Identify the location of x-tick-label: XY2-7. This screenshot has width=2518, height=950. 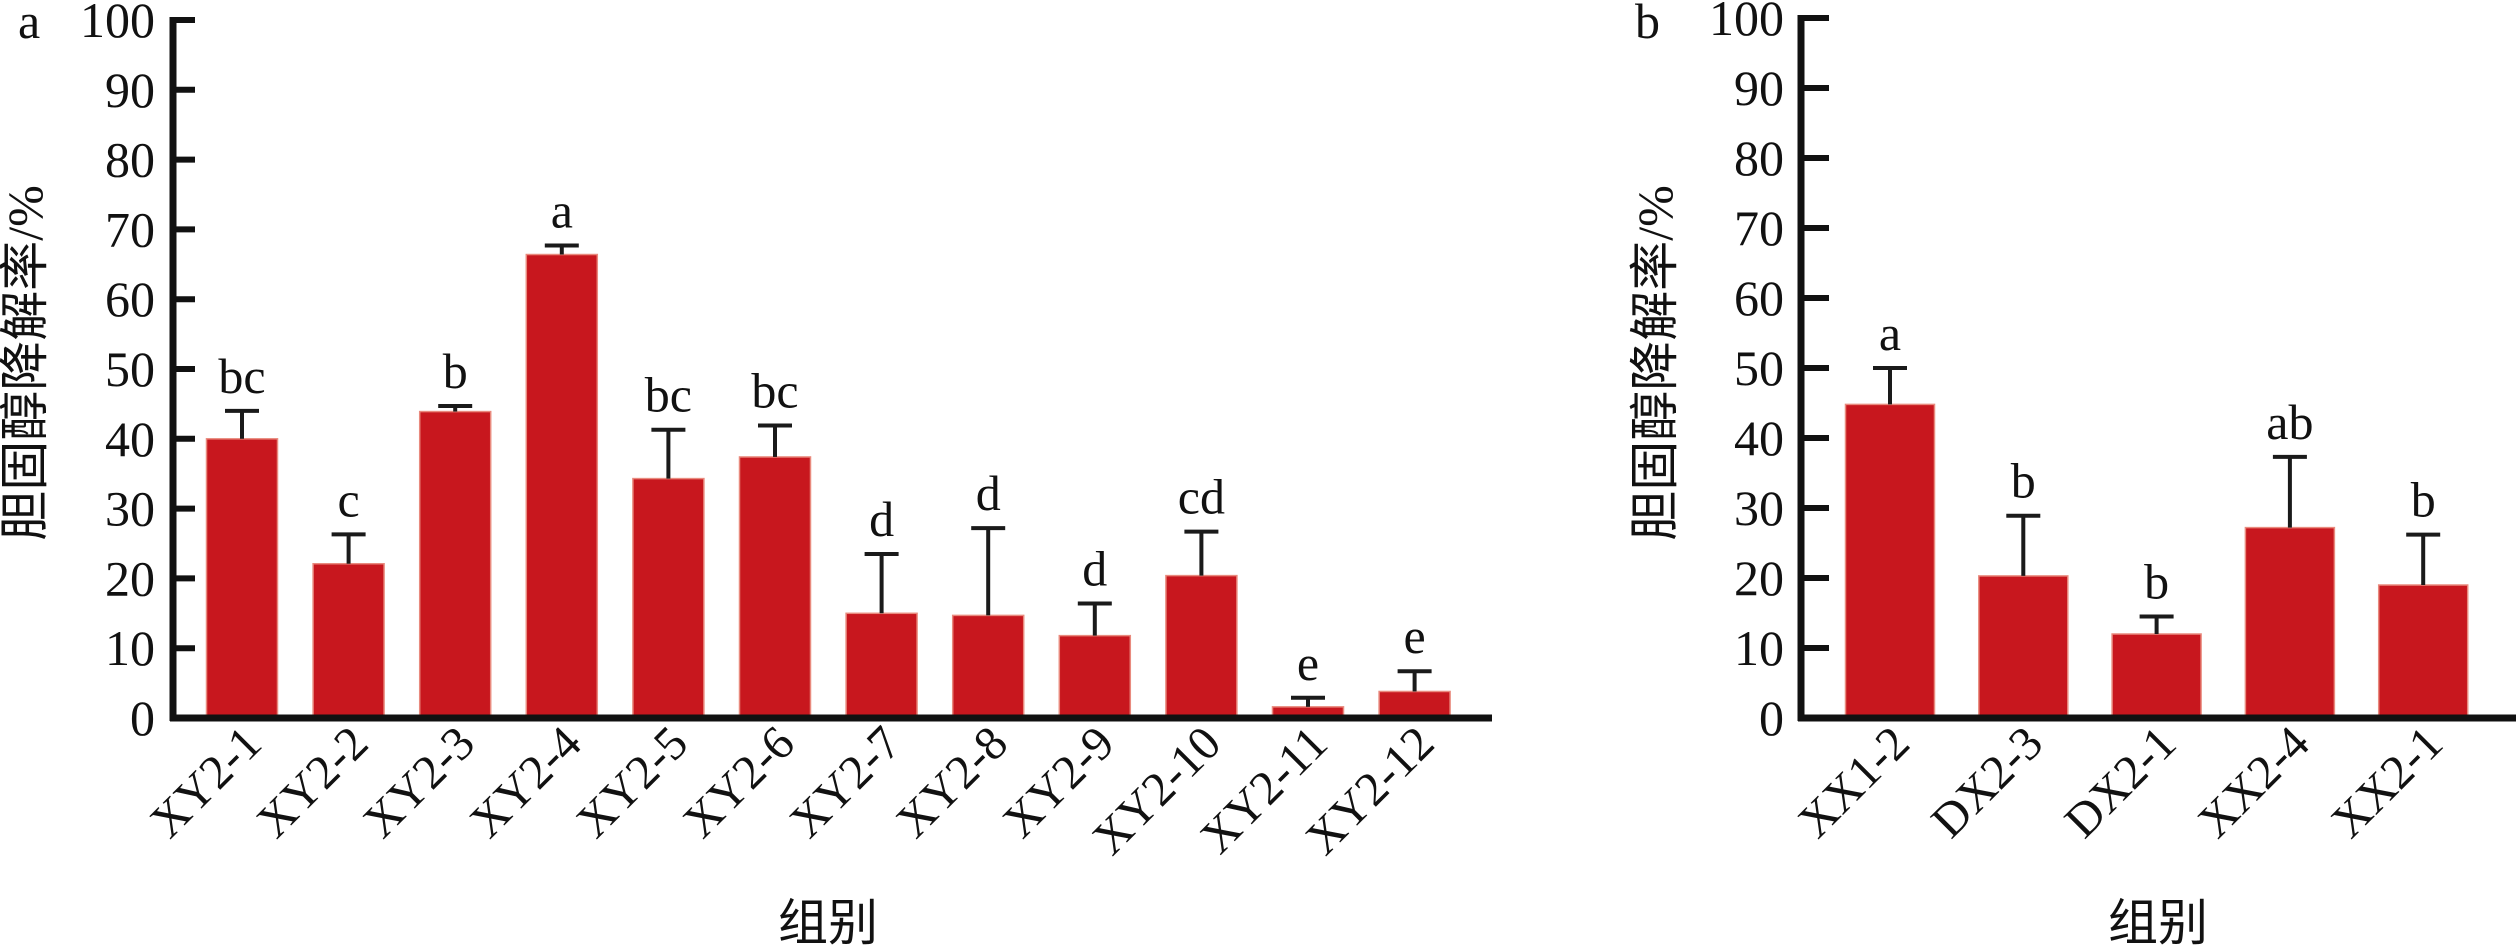
(846, 782).